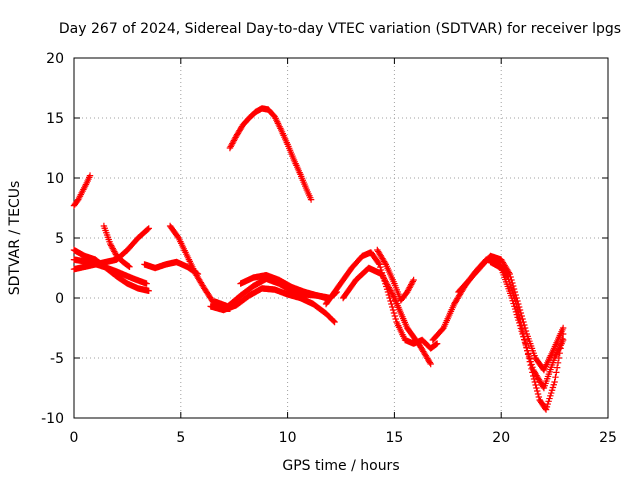  I want to click on x-axis-label: GPS time / hours, so click(340, 466).